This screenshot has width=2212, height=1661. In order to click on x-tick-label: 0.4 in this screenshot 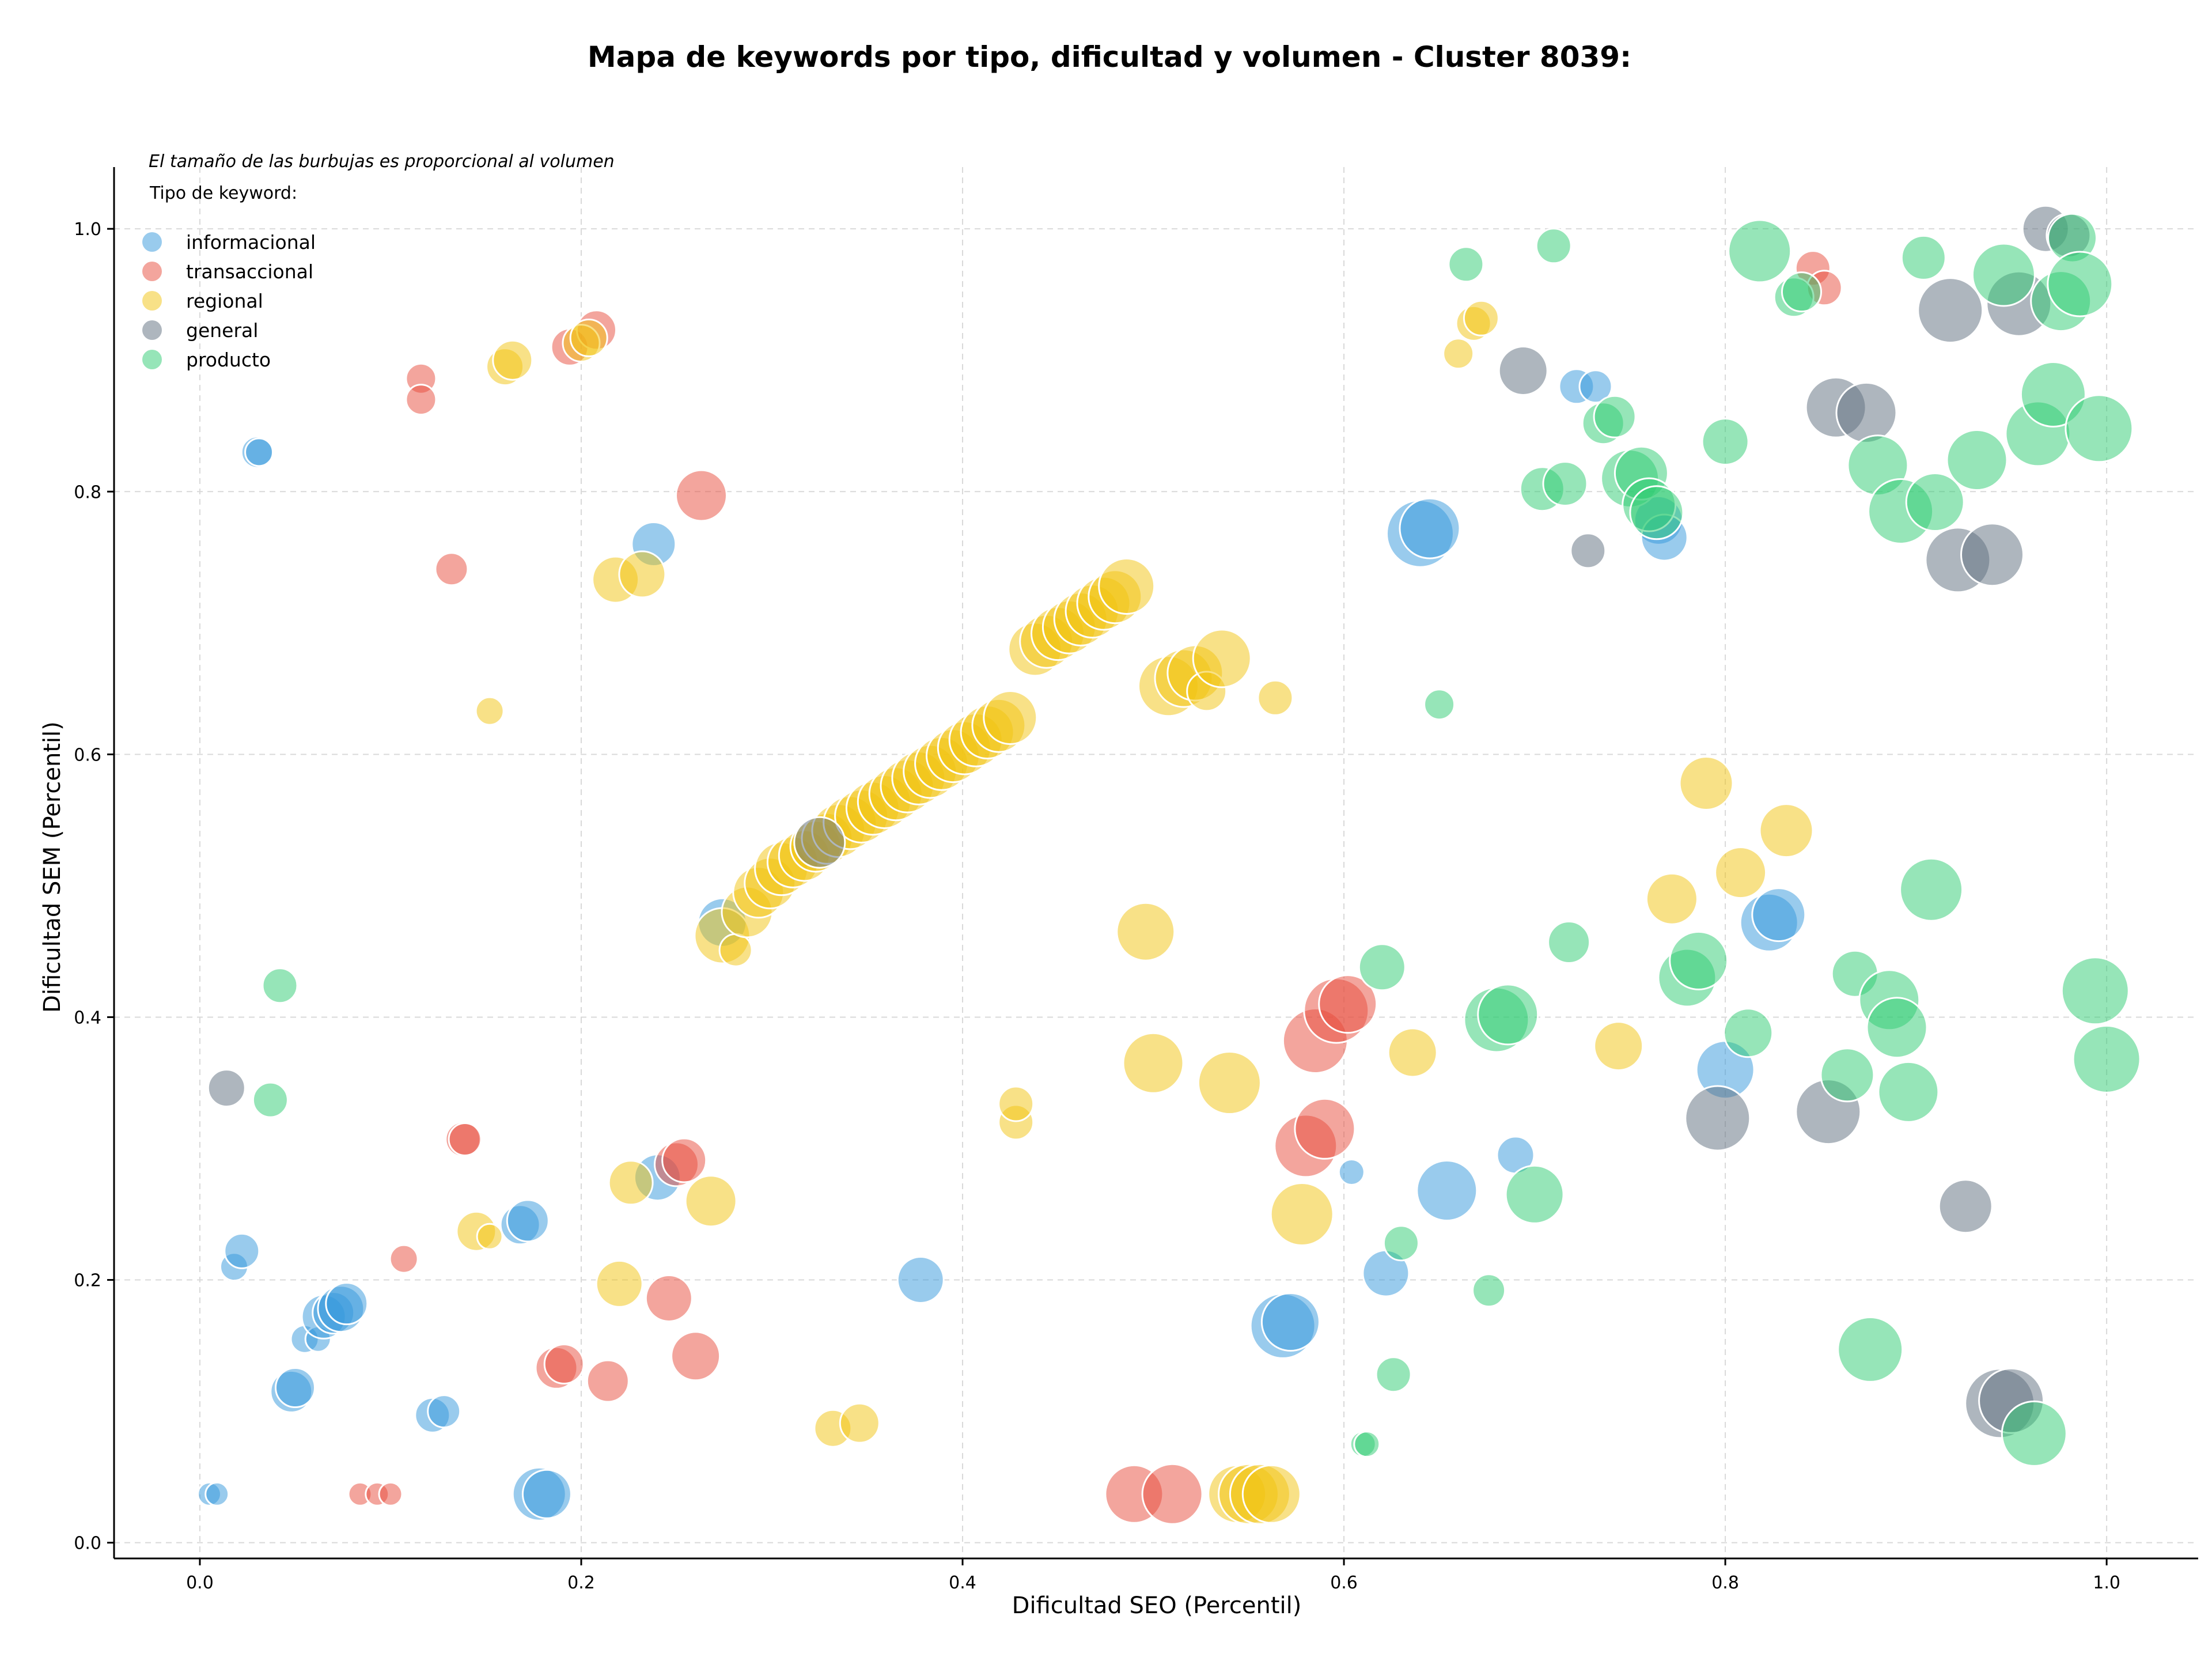, I will do `click(962, 1583)`.